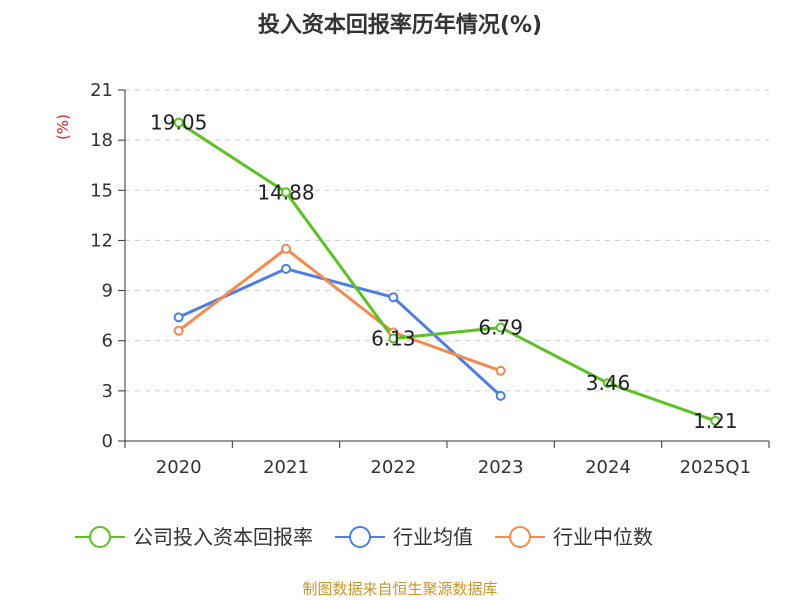  What do you see at coordinates (107, 341) in the screenshot?
I see `y-tick-label: 6` at bounding box center [107, 341].